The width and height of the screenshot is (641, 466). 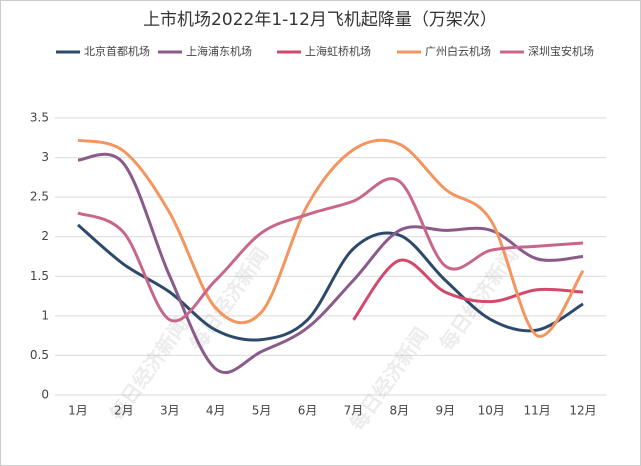 I want to click on legend-label: 广州白云机场, so click(x=458, y=51).